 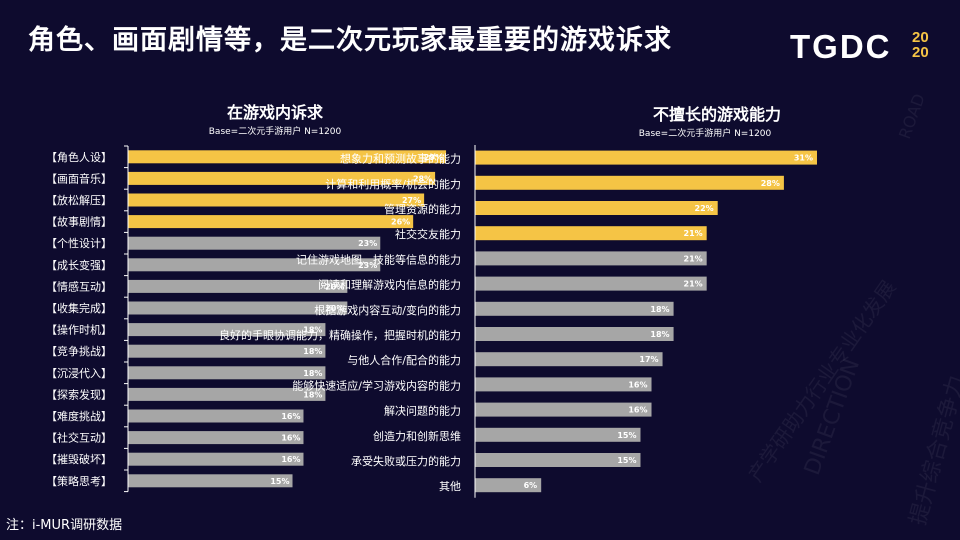 What do you see at coordinates (79, 222) in the screenshot?
I see `left-category-label: 【故事剧情】` at bounding box center [79, 222].